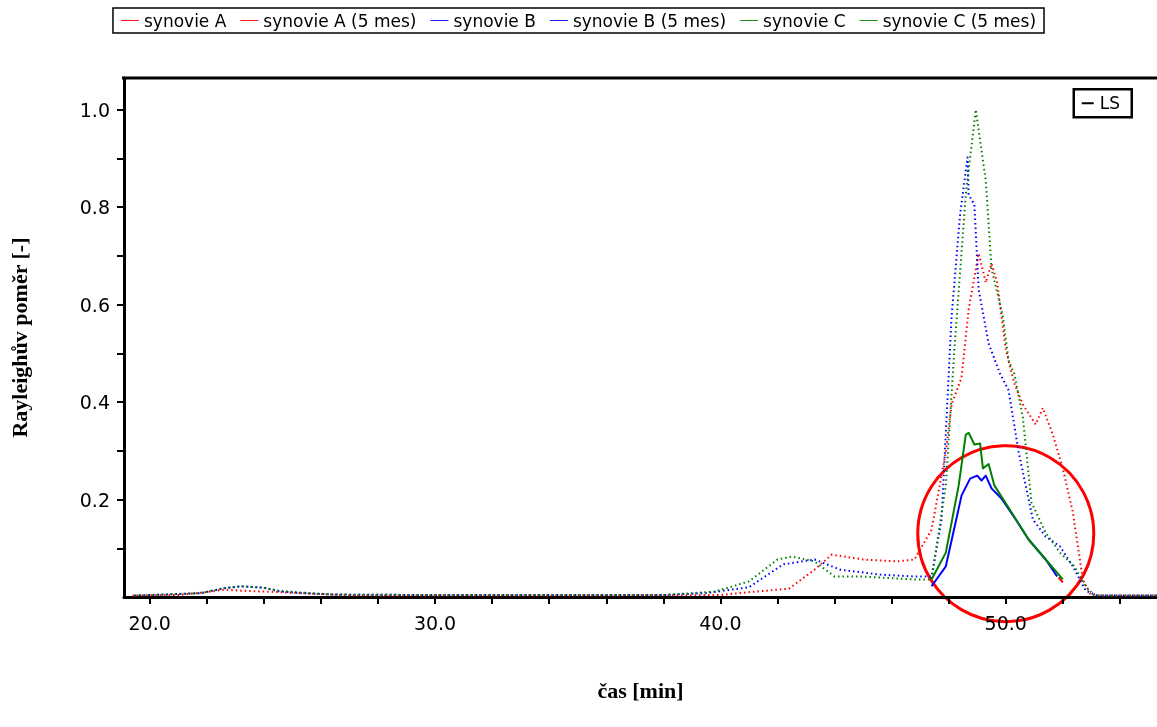 The height and width of the screenshot is (727, 1157). Describe the element at coordinates (640, 690) in the screenshot. I see `x-axis-title: čas [min]` at that location.